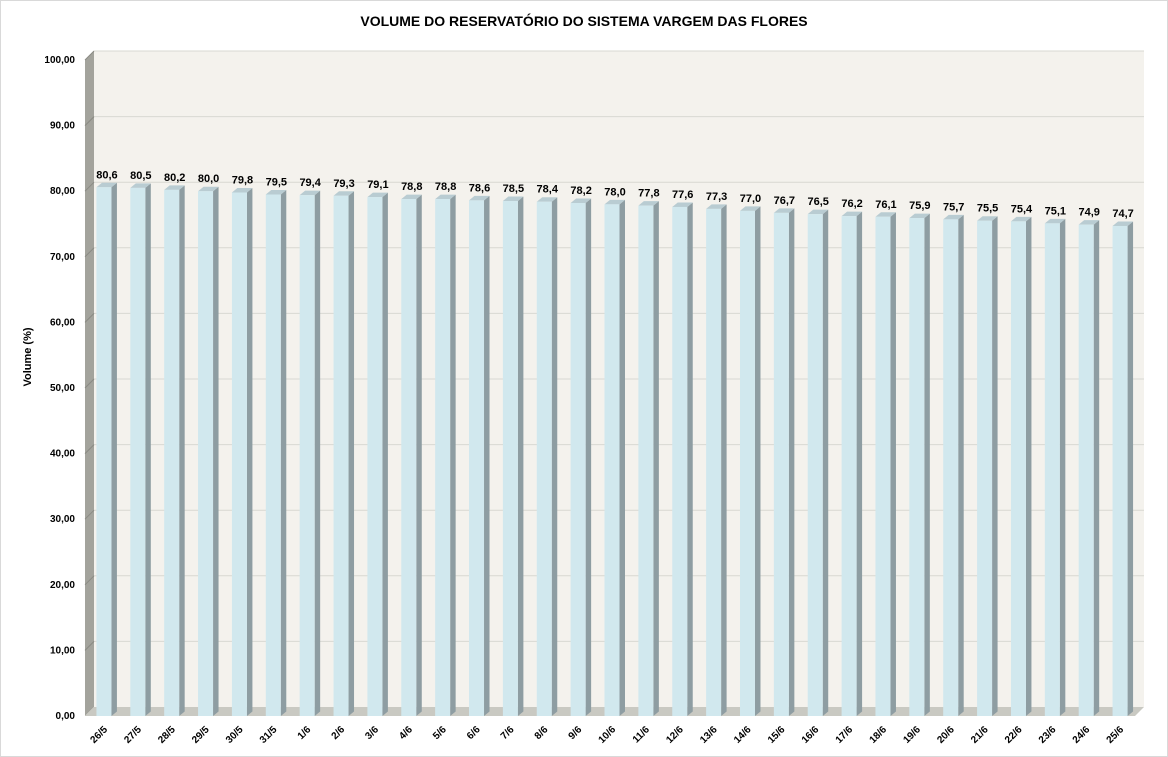 This screenshot has height=757, width=1168. I want to click on x-tick-label: 4/6, so click(406, 733).